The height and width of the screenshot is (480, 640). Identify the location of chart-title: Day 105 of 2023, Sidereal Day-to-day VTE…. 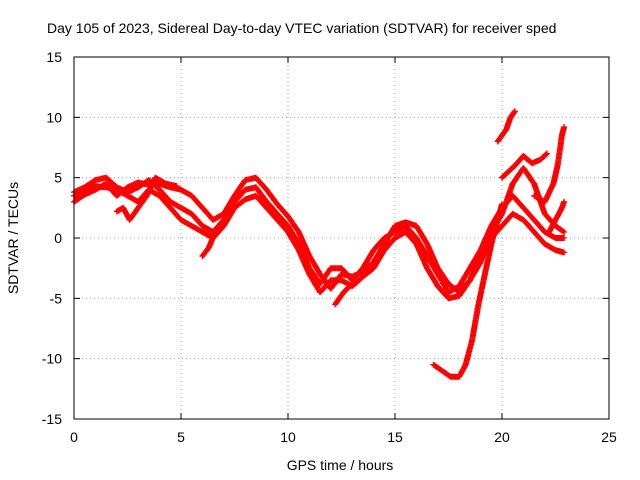
(301, 28).